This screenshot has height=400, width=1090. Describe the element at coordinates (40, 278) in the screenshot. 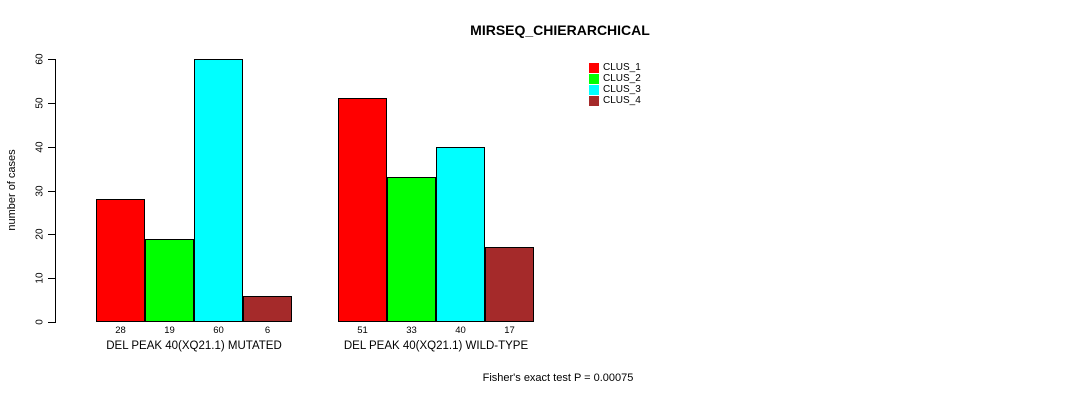

I see `y-tick-label: 10` at that location.